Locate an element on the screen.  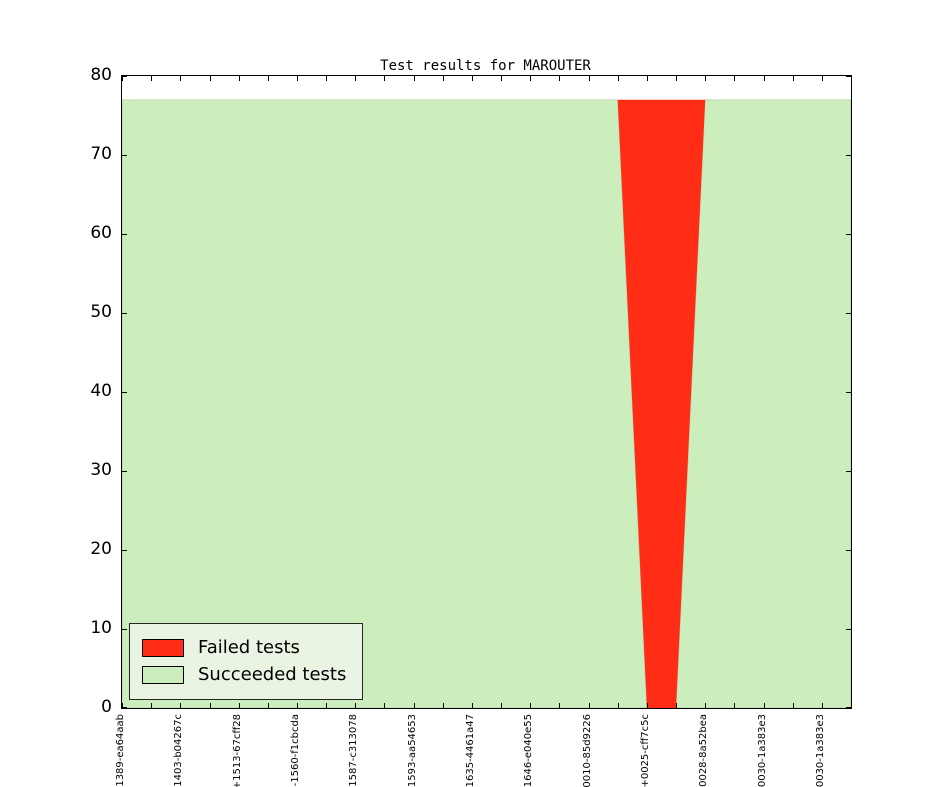
legend: Failed tests Succeeded tests is located at coordinates (246, 661).